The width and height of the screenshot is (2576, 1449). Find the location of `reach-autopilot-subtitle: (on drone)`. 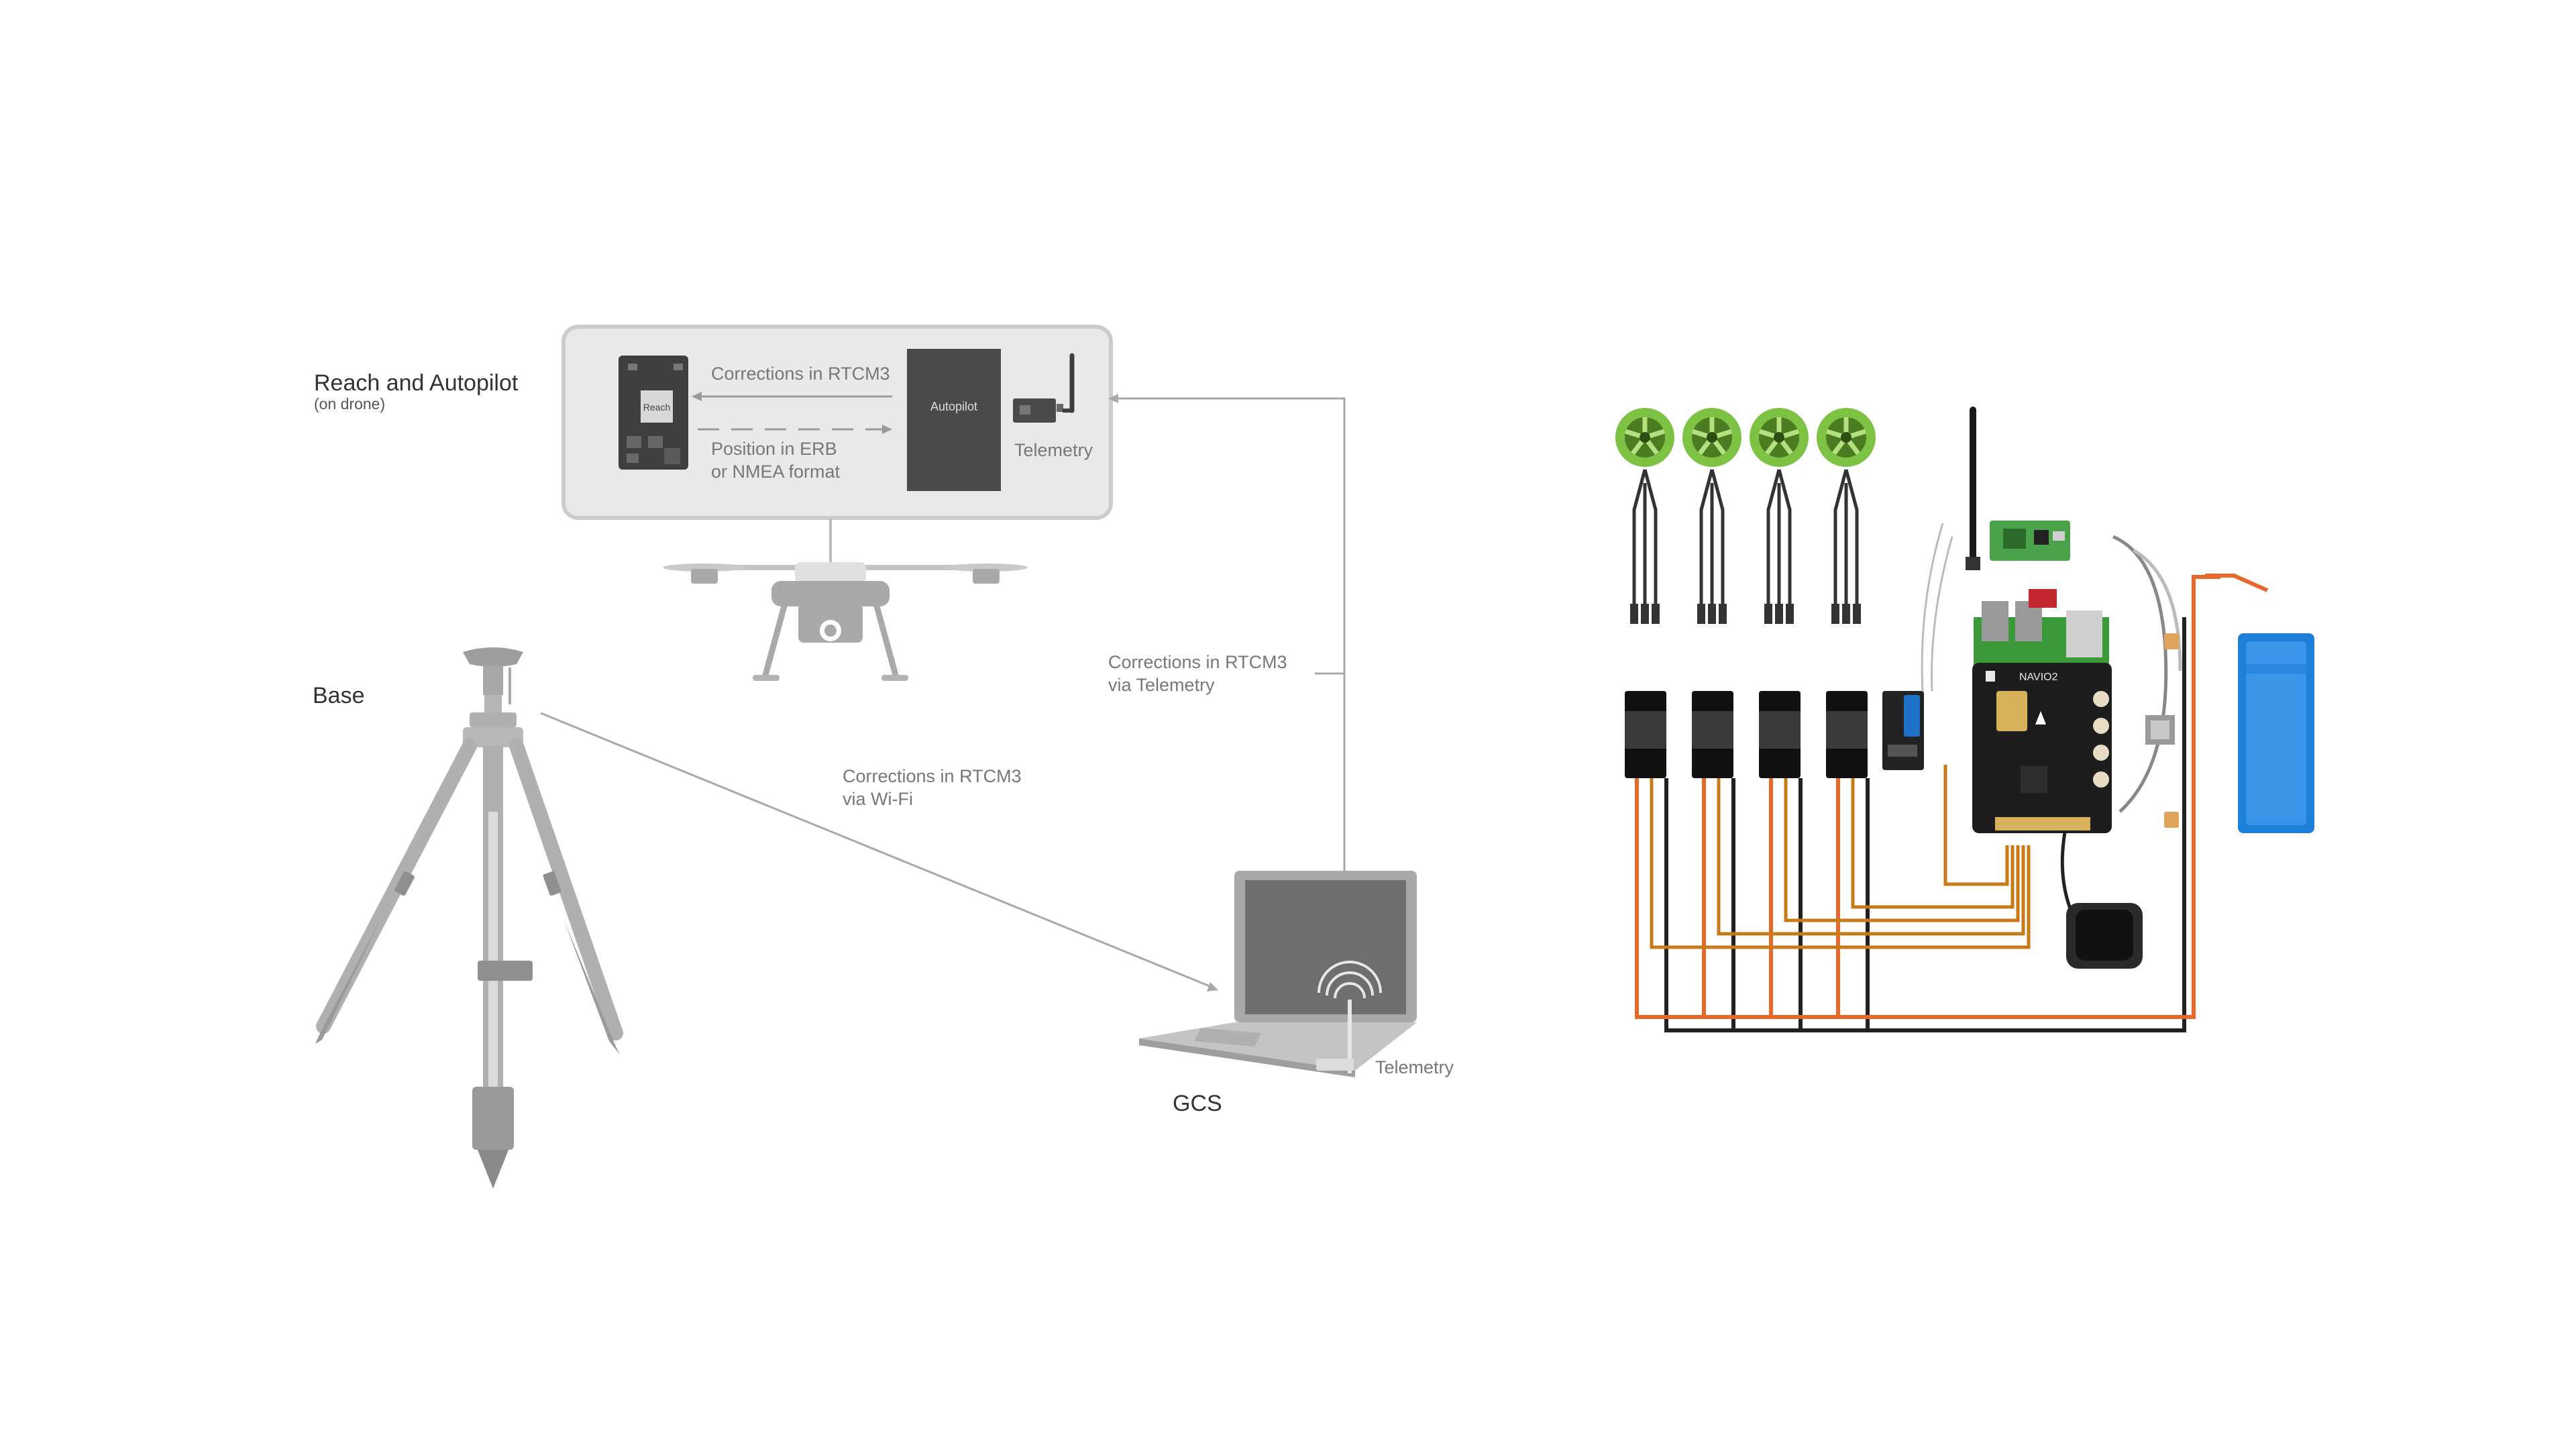

reach-autopilot-subtitle: (on drone) is located at coordinates (349, 404).